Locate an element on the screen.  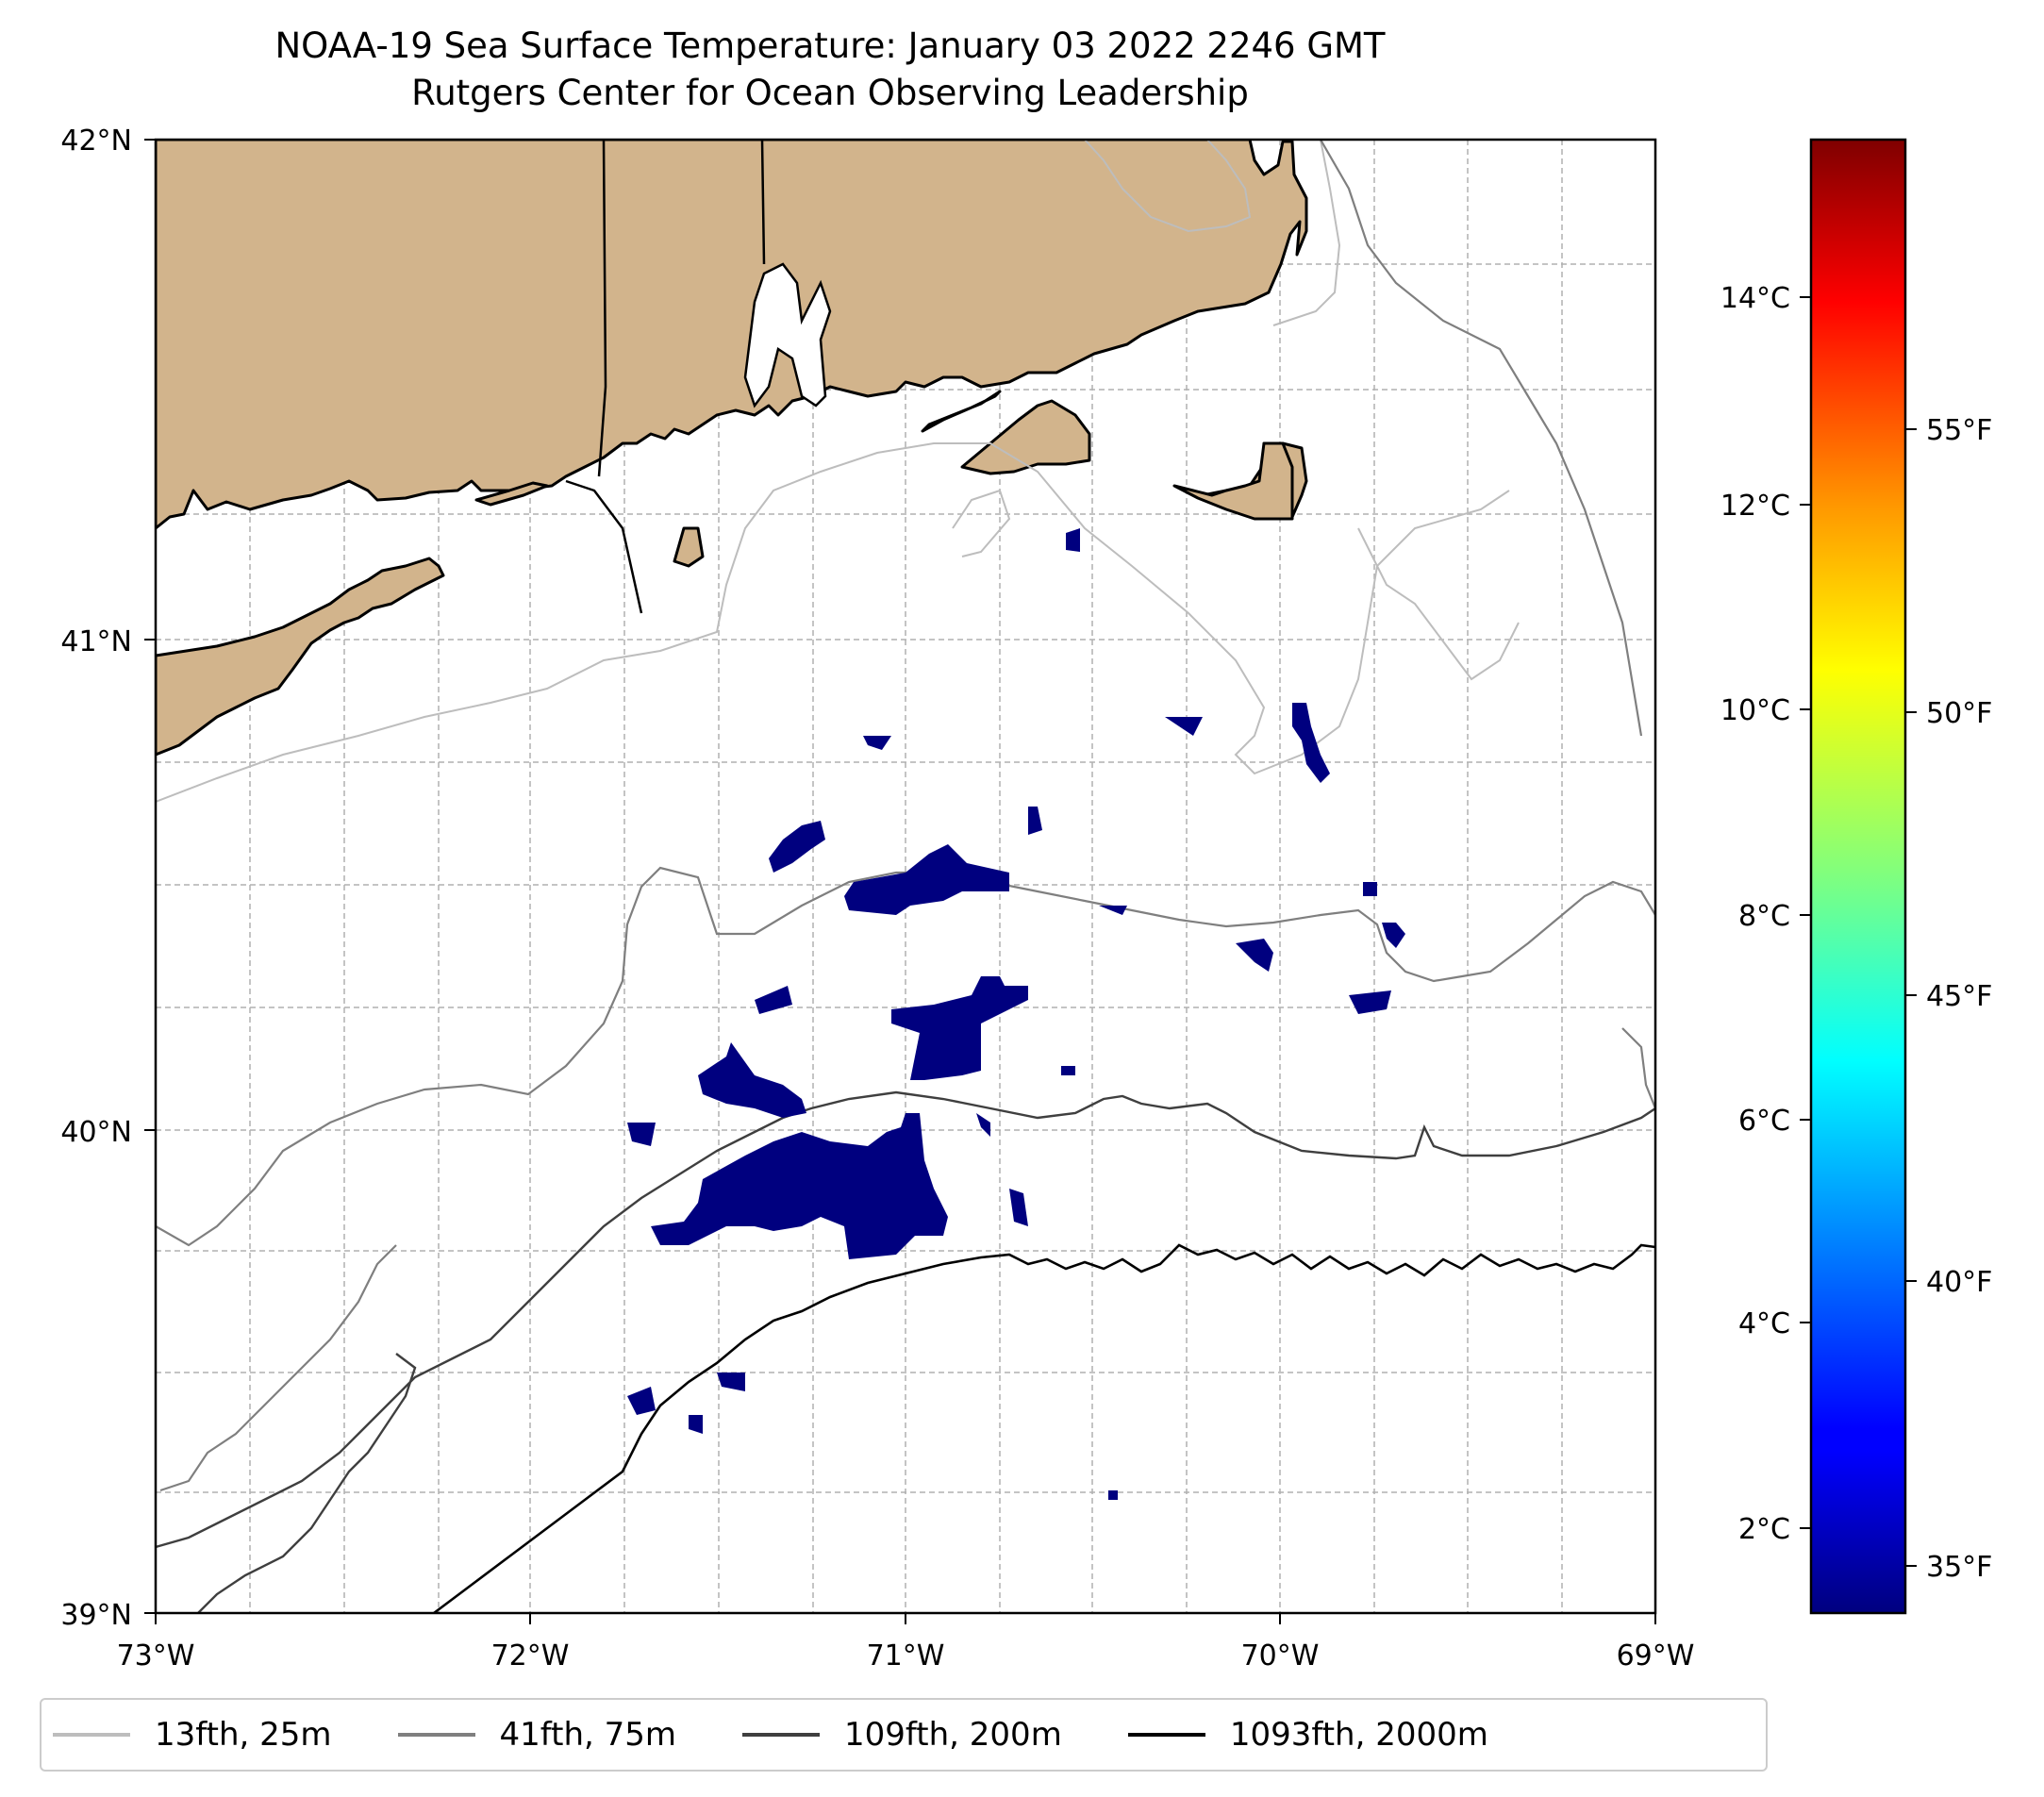
lat-label: 42°N is located at coordinates (96, 141).